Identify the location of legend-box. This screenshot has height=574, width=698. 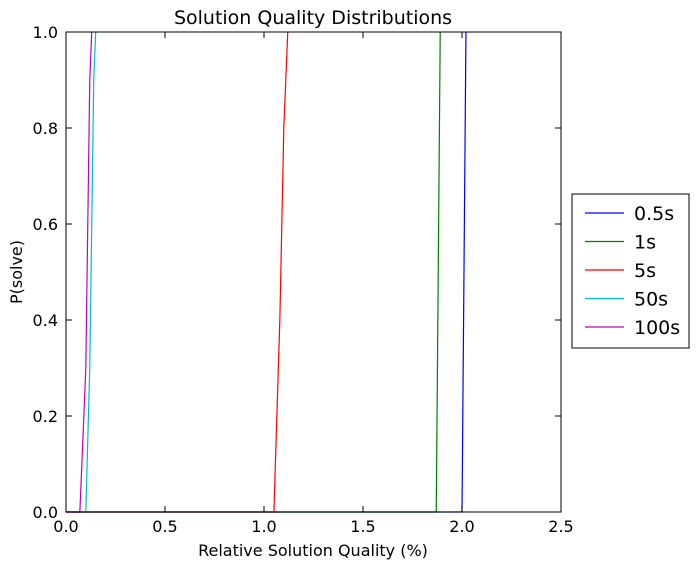
(630, 271).